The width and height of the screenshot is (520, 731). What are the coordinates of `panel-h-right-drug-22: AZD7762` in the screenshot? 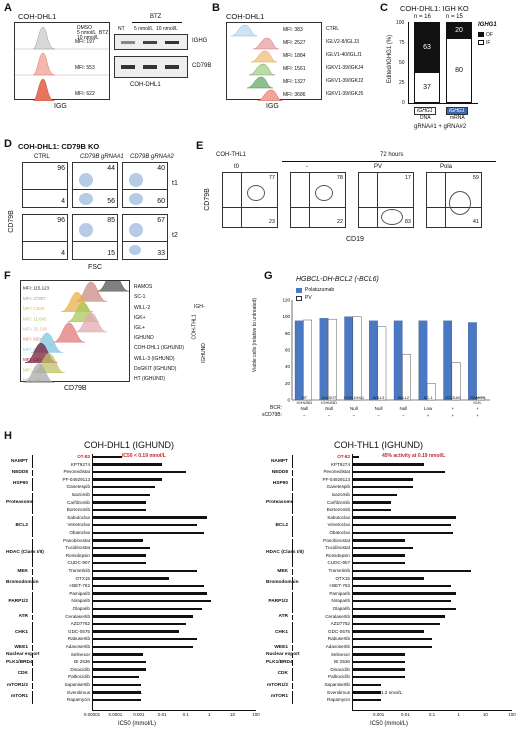 It's located at (340, 624).